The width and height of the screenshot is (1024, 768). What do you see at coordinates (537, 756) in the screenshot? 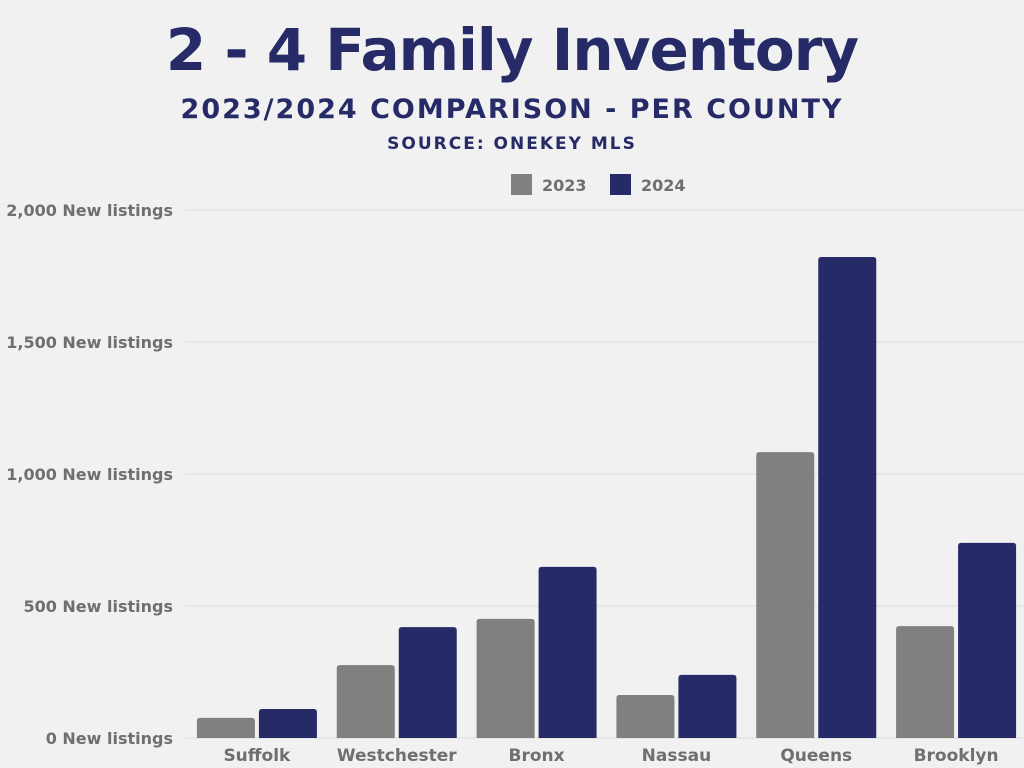
I see `x-tick-label: Bronx` at bounding box center [537, 756].